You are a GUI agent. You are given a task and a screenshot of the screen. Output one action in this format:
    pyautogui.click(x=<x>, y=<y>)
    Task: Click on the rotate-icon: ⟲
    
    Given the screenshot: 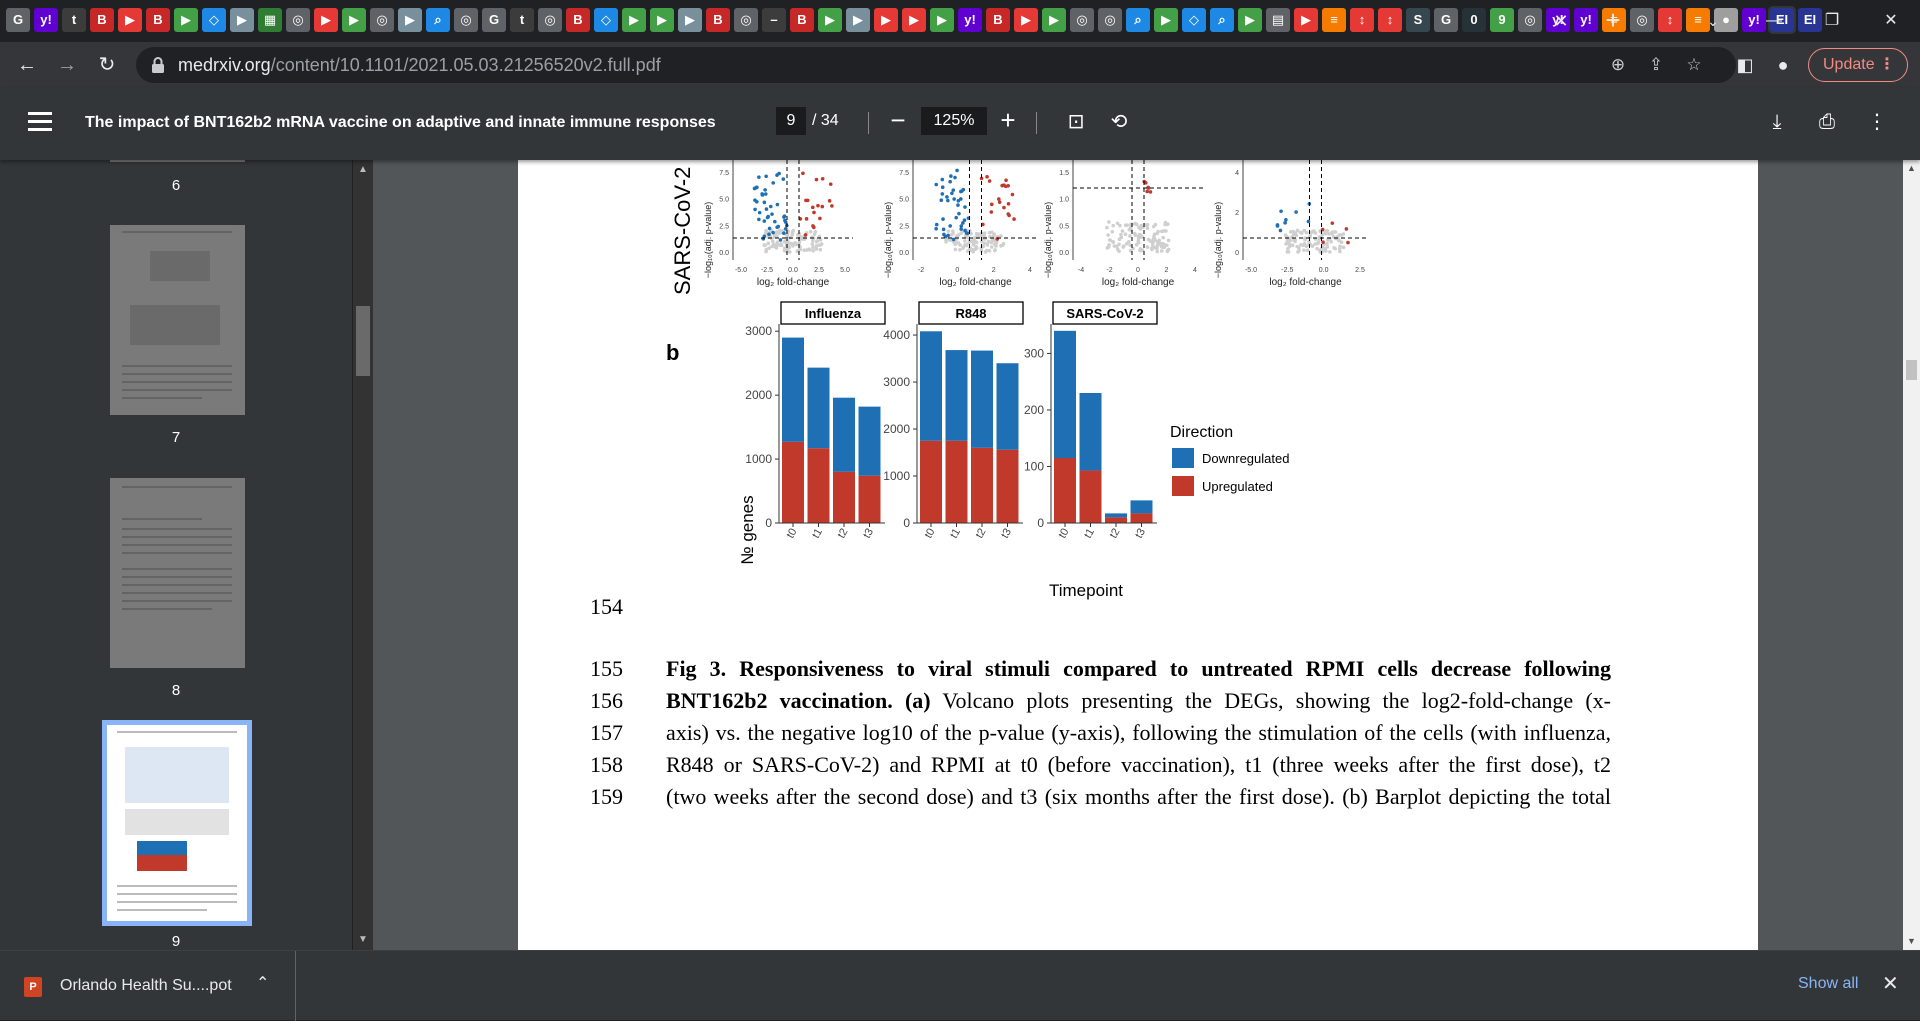 What is the action you would take?
    pyautogui.click(x=1119, y=122)
    